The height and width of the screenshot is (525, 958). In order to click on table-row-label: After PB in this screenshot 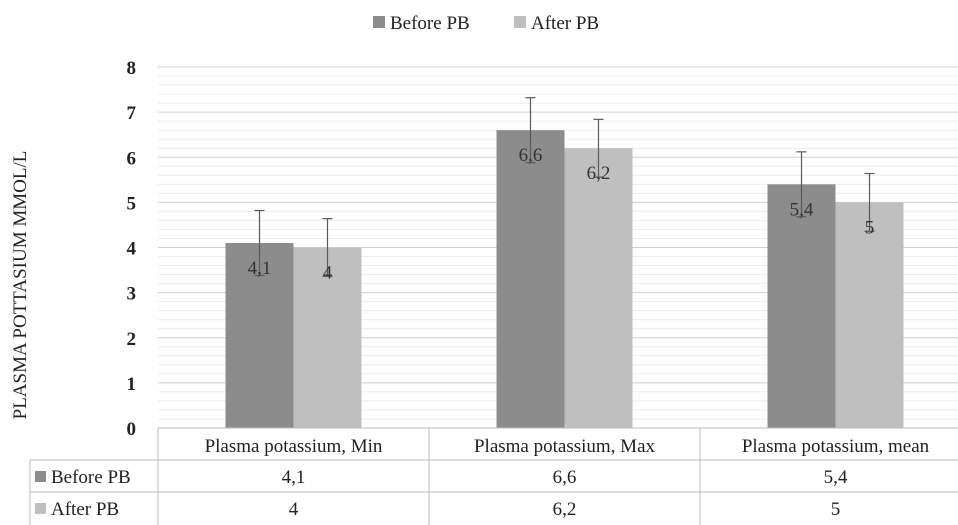, I will do `click(85, 509)`.